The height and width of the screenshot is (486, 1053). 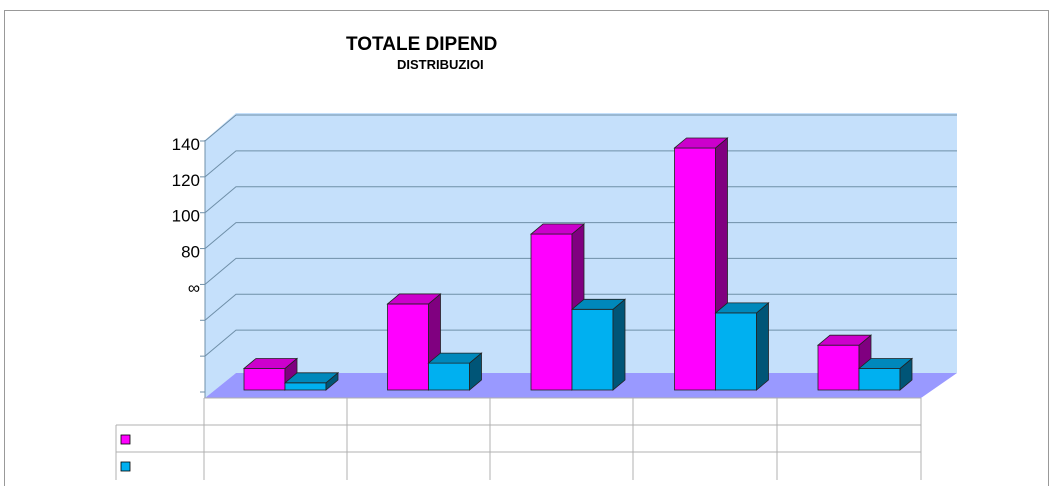 What do you see at coordinates (125, 439) in the screenshot?
I see `legend-key-series1` at bounding box center [125, 439].